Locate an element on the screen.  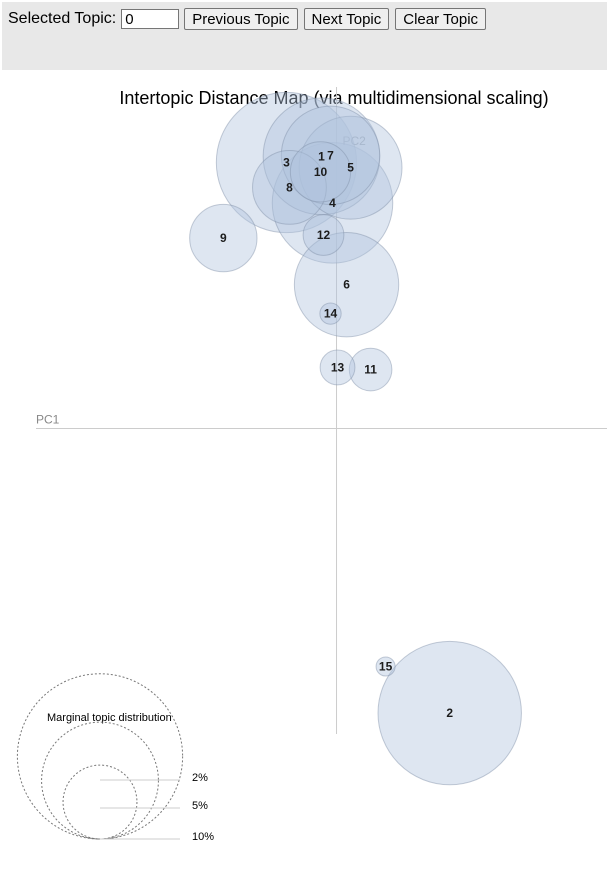
topic-label-15: 15 is located at coordinates (386, 667).